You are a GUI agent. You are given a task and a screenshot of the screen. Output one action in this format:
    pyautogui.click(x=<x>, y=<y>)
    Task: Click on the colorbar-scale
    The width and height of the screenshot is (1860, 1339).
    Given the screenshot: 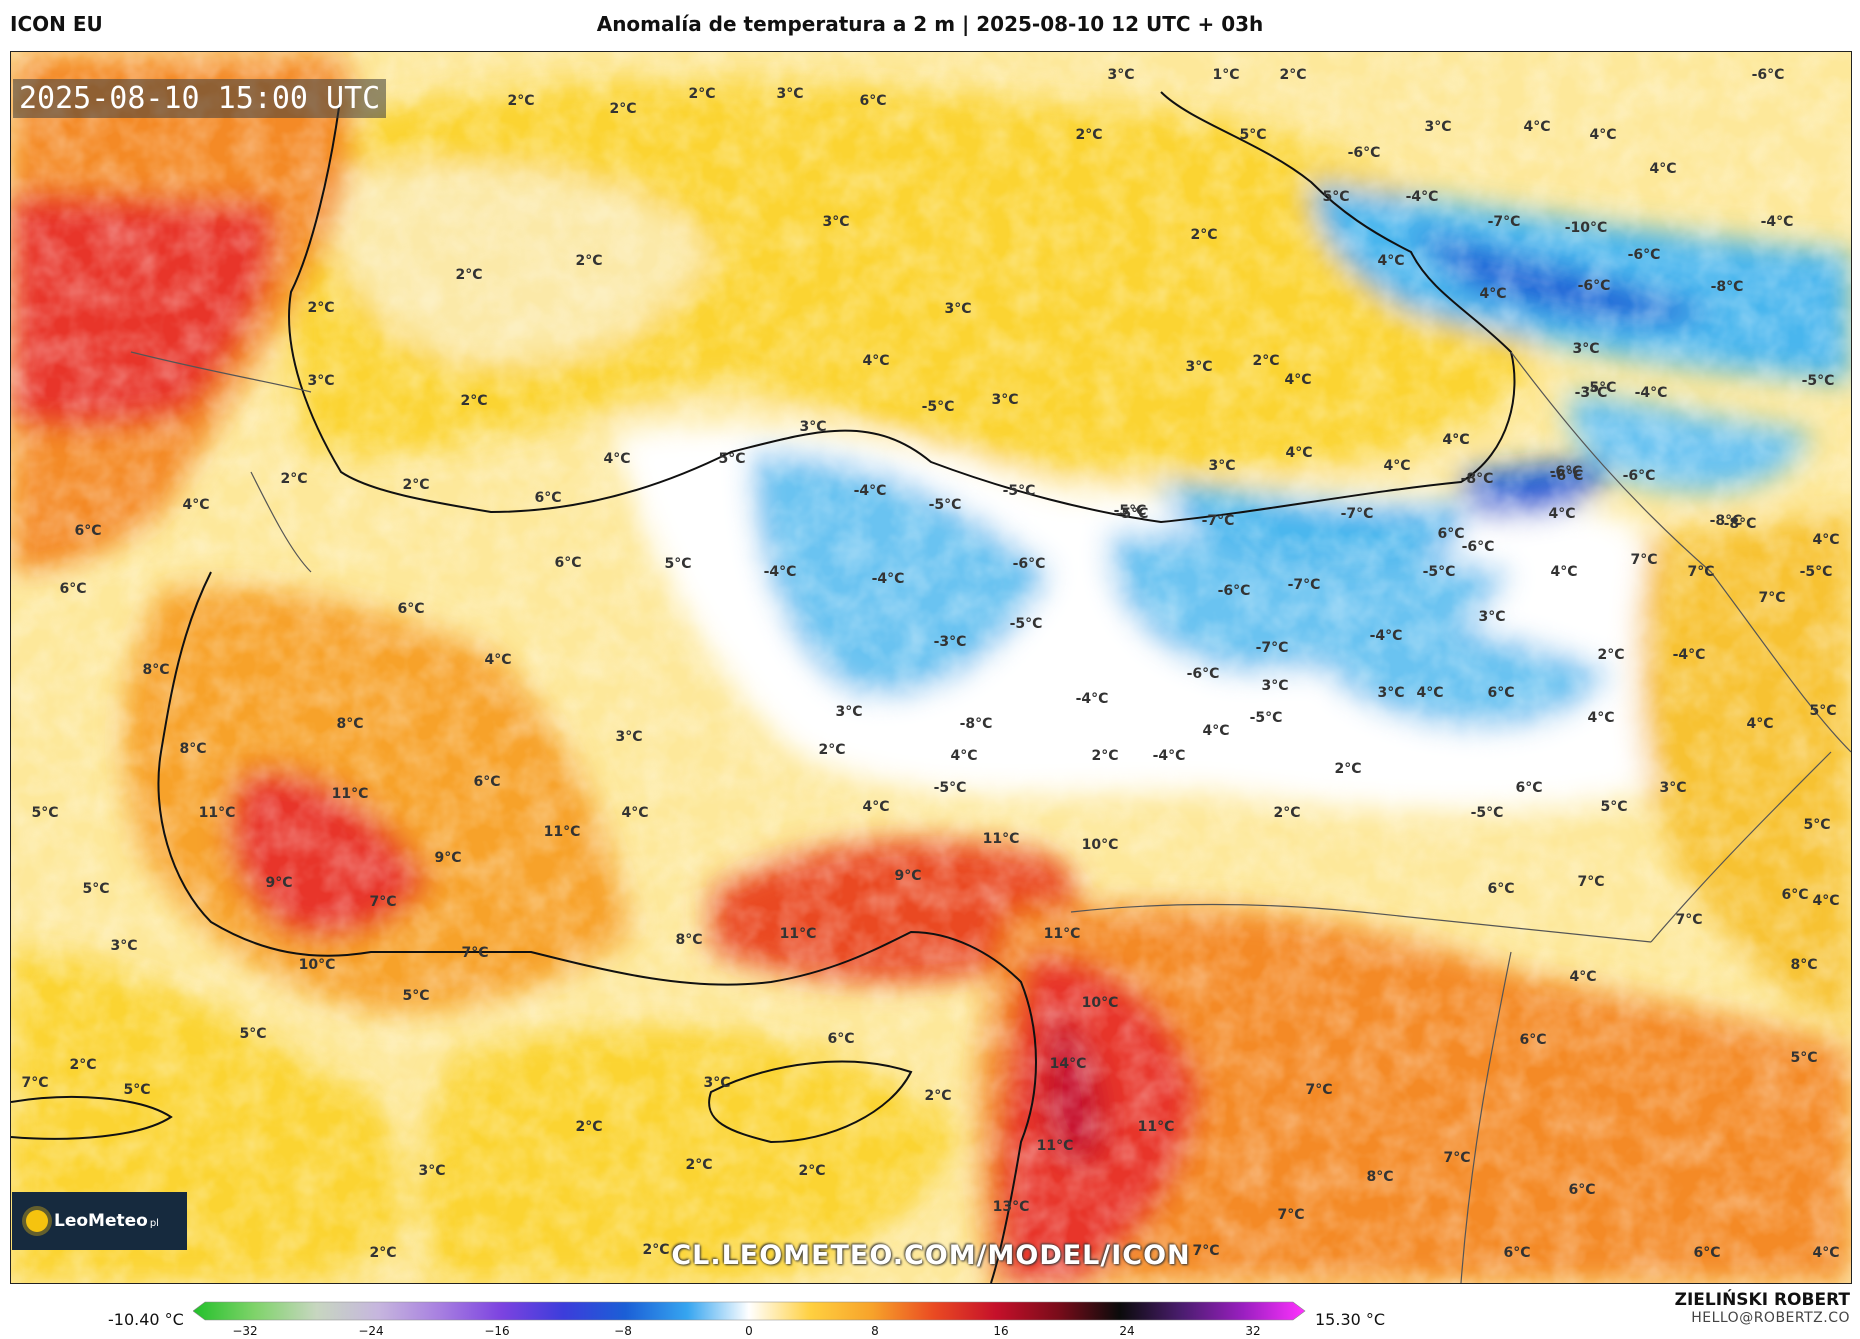 What is the action you would take?
    pyautogui.click(x=749, y=1311)
    